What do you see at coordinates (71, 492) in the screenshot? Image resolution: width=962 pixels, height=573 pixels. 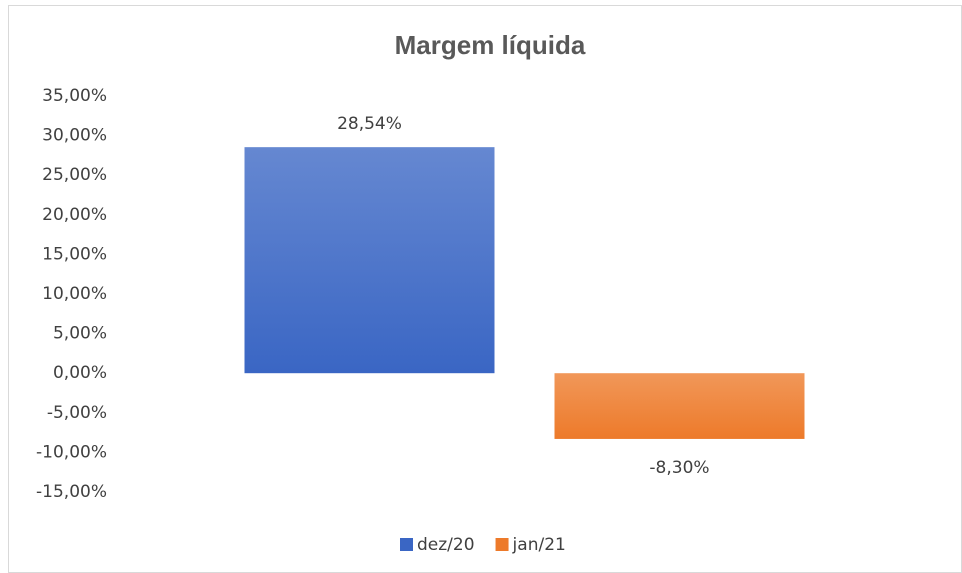 I see `y-tick-label: -15,00%` at bounding box center [71, 492].